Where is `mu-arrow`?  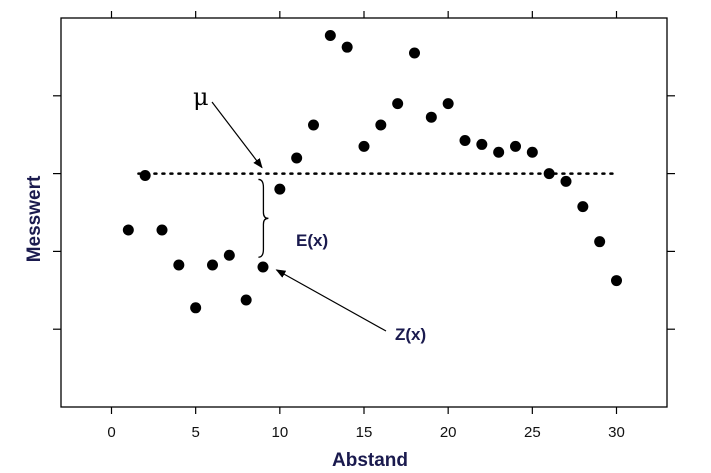 mu-arrow is located at coordinates (237, 135).